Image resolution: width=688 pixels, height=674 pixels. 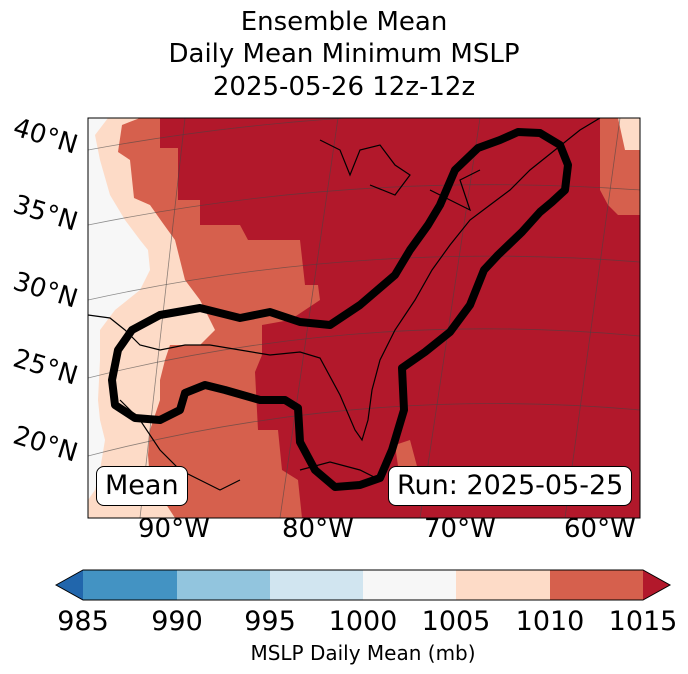 I want to click on lon-label-60w: 60°W, so click(x=600, y=529).